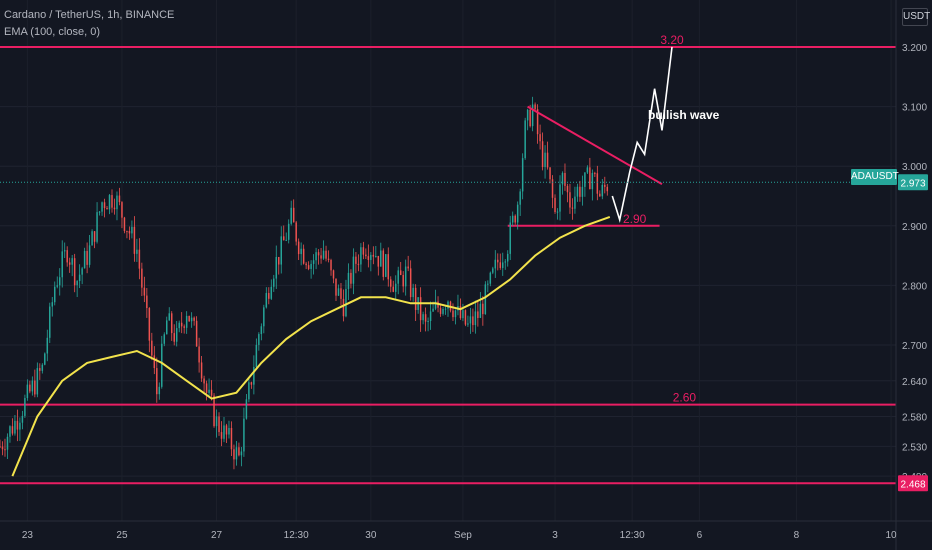 The image size is (932, 550). What do you see at coordinates (875, 177) in the screenshot?
I see `ticker-tag: ADAUSDT` at bounding box center [875, 177].